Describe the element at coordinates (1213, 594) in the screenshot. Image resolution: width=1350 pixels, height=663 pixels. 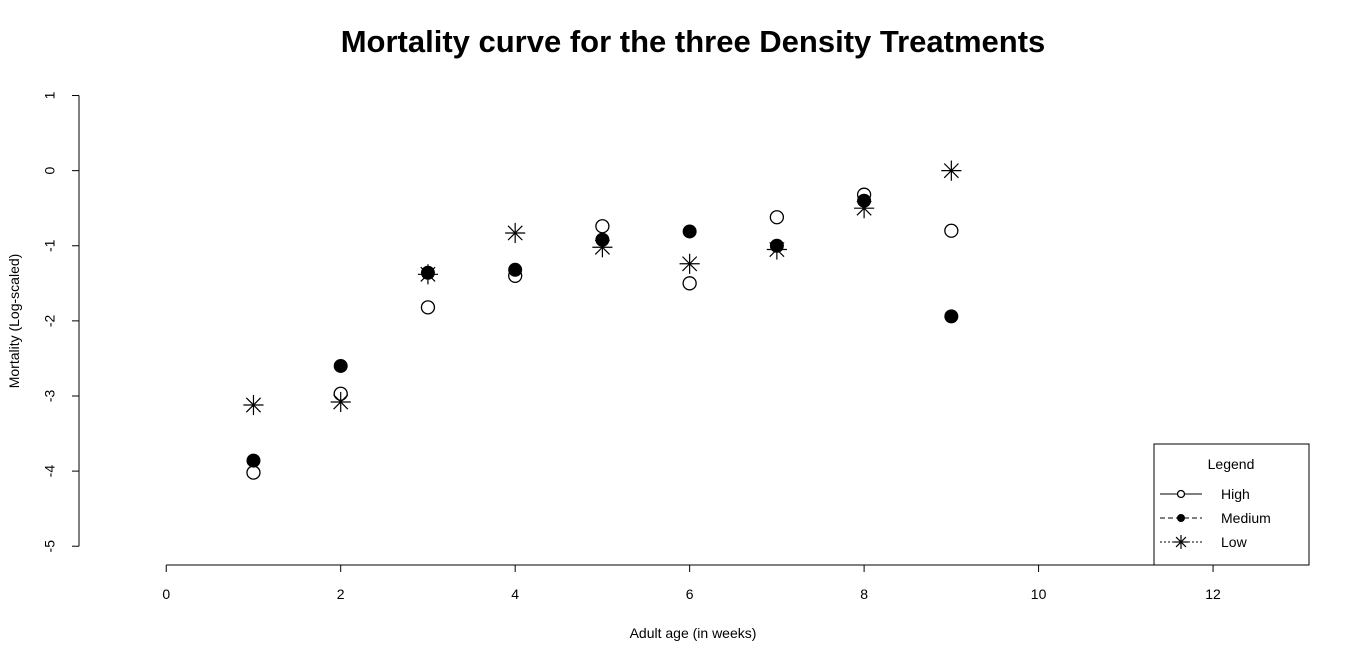
I see `x-tick-label: 12` at that location.